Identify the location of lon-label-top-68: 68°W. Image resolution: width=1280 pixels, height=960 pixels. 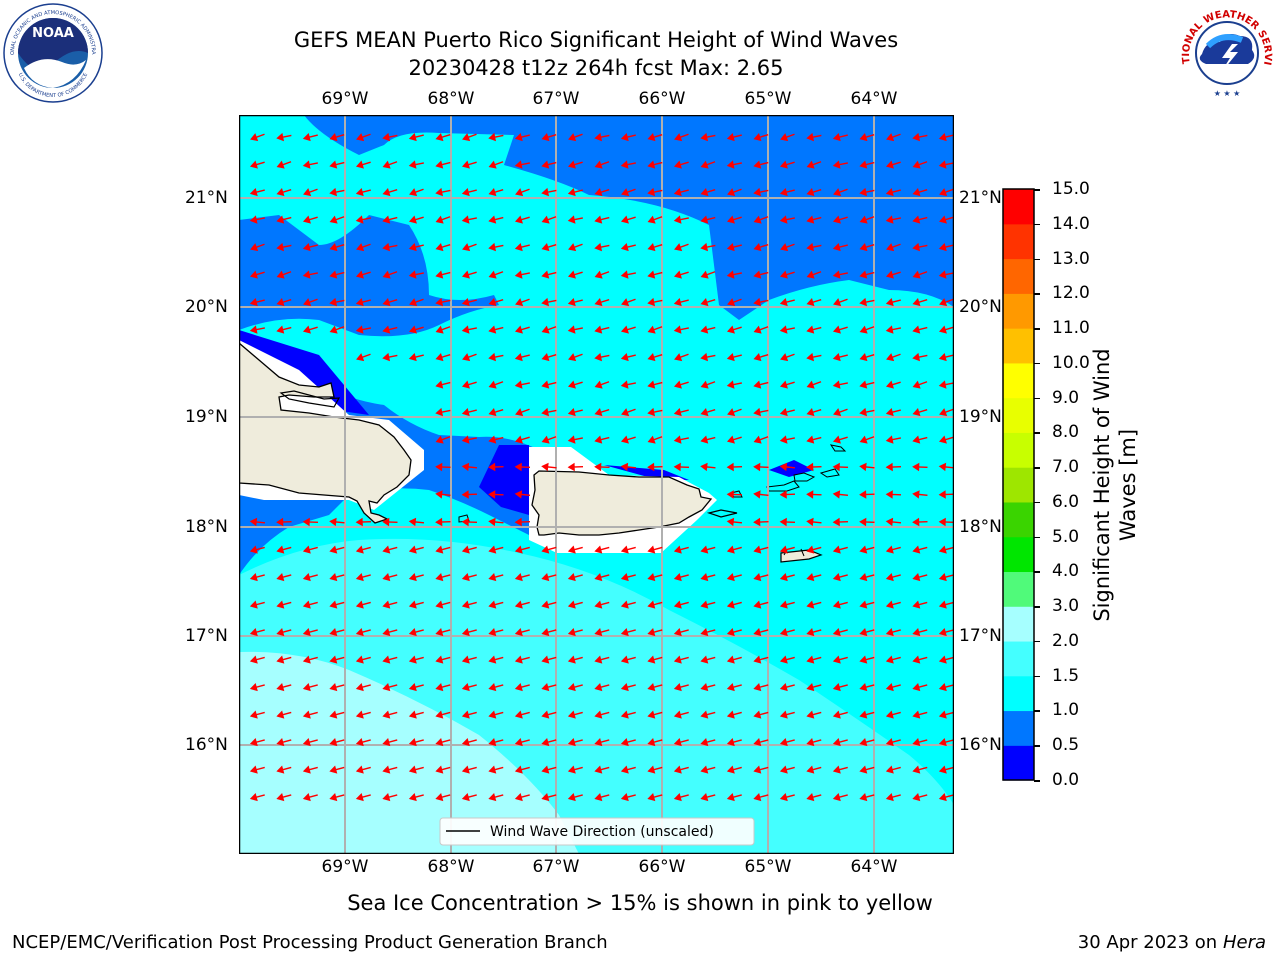
(451, 99).